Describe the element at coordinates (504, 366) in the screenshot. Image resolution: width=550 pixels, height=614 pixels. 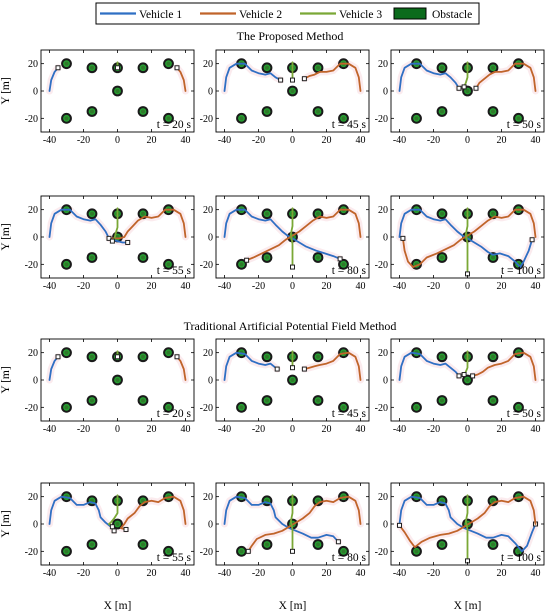
I see `shadow-v2` at that location.